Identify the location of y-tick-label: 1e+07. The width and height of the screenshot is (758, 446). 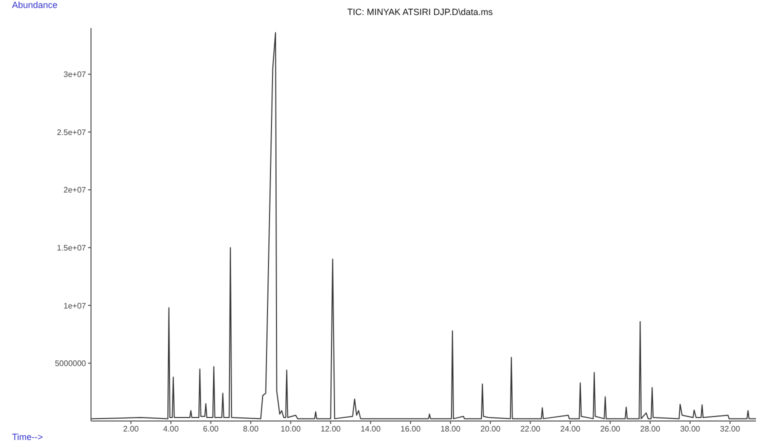
(75, 305).